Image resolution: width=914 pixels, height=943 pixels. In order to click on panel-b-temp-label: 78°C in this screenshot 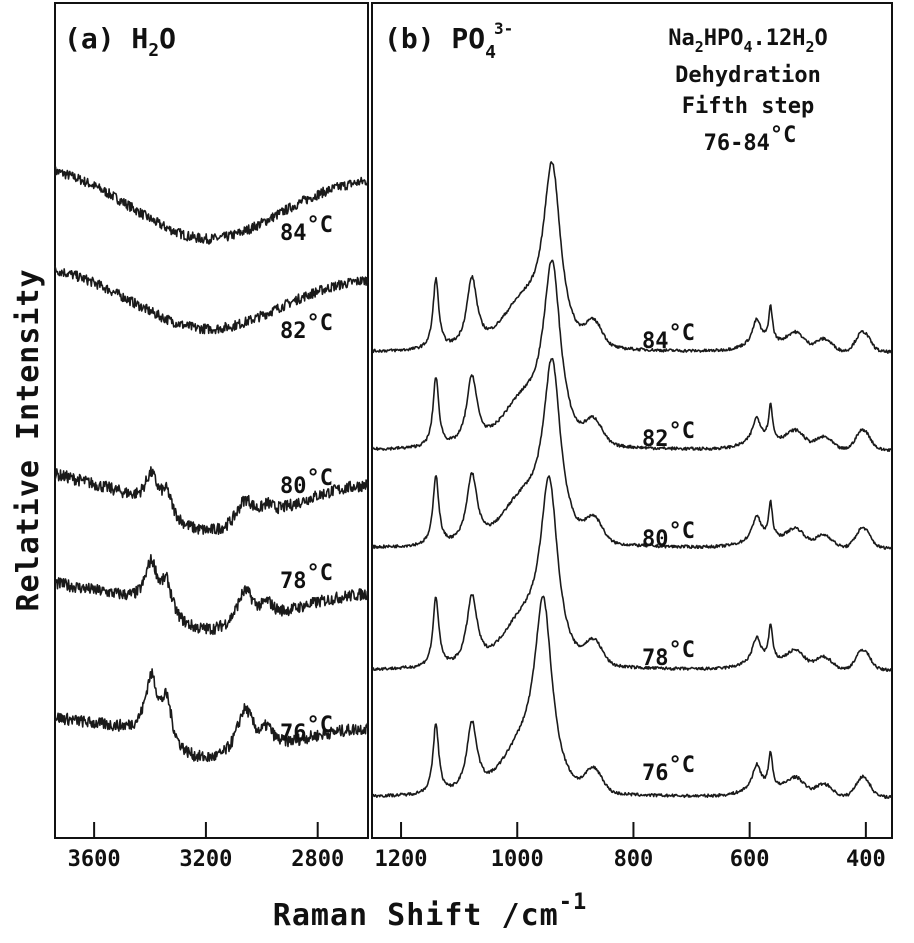, I will do `click(668, 654)`.